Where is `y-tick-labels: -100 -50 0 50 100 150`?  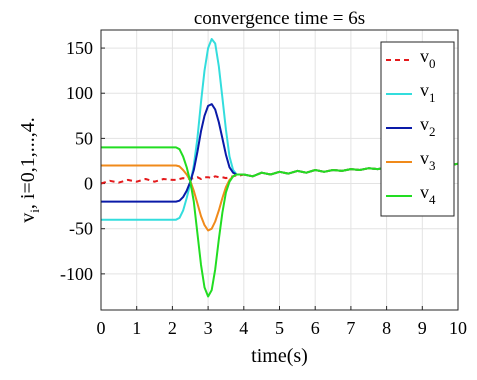 y-tick-labels: -100 -50 0 50 100 150 is located at coordinates (76, 161).